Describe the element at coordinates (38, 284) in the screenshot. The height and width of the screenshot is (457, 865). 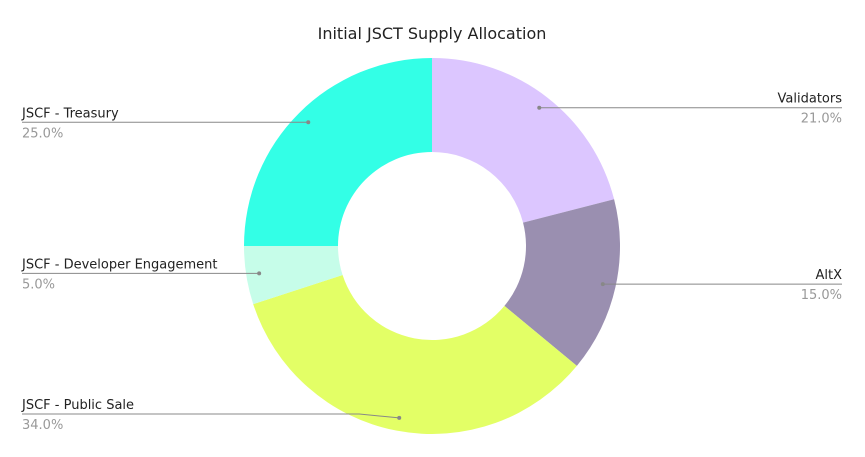
I see `slice-value-label: 5.0%` at that location.